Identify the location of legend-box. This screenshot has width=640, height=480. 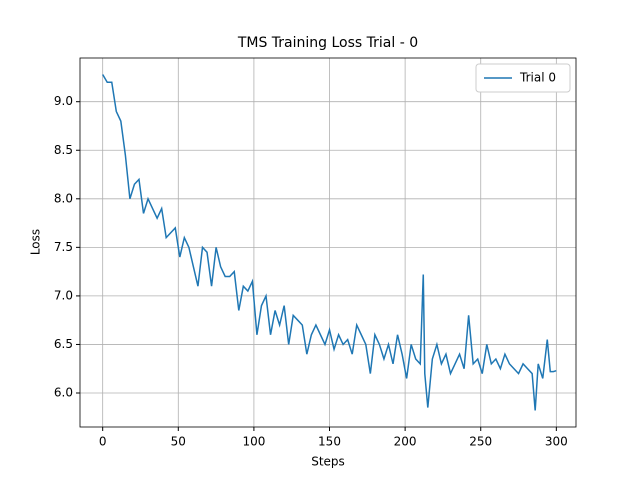
(523, 78).